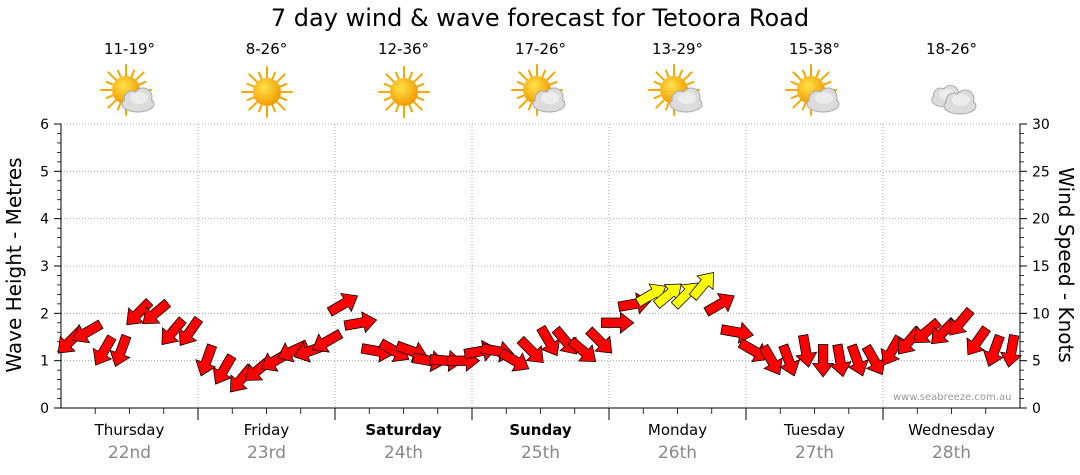 The image size is (1080, 475). I want to click on y-right-tick-label: 15, so click(1041, 267).